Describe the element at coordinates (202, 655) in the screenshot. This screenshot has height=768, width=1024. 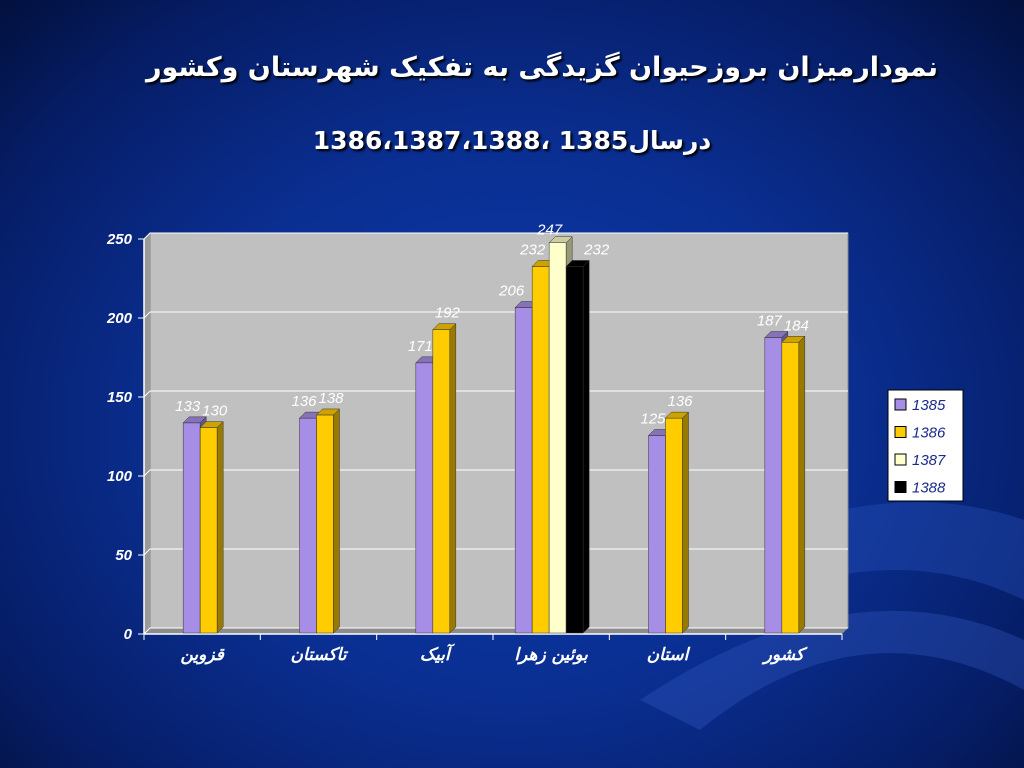
I see `x-tick-label: قزوین` at that location.